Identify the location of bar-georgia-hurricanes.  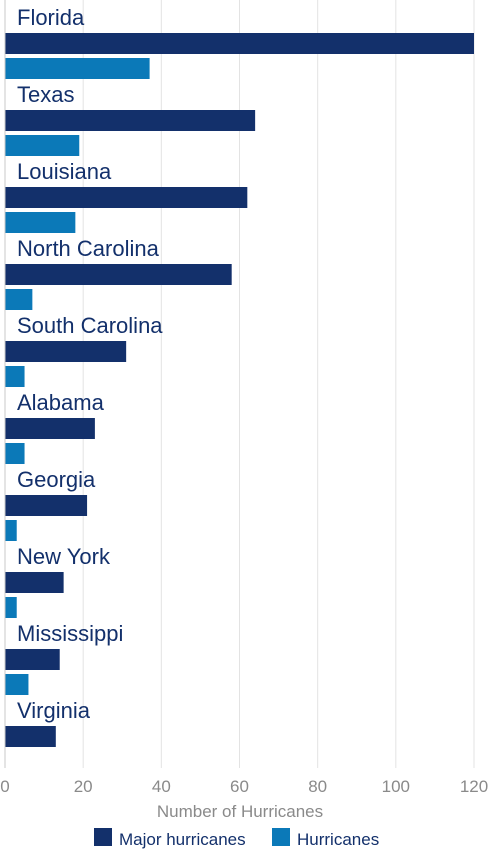
(11, 530).